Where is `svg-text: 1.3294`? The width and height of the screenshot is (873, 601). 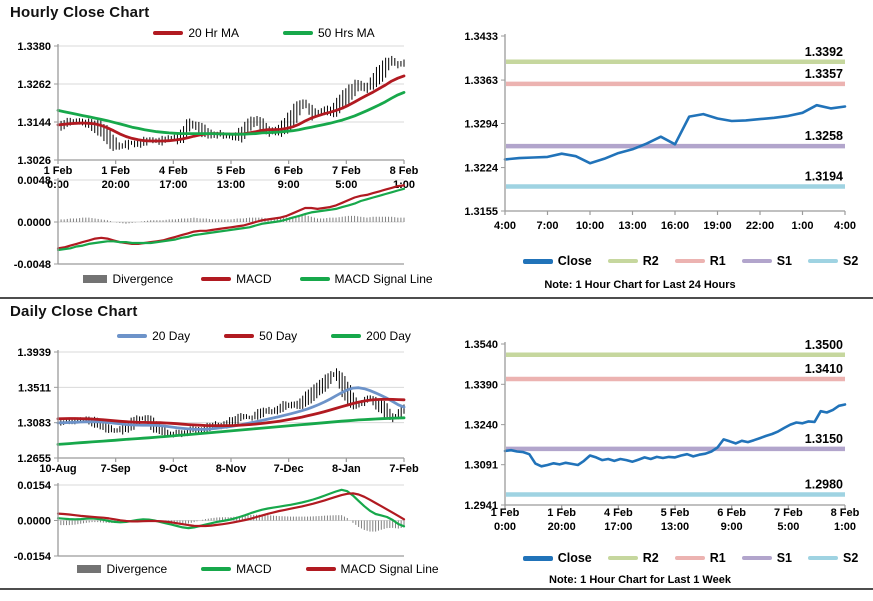 svg-text: 1.3294 is located at coordinates (481, 125).